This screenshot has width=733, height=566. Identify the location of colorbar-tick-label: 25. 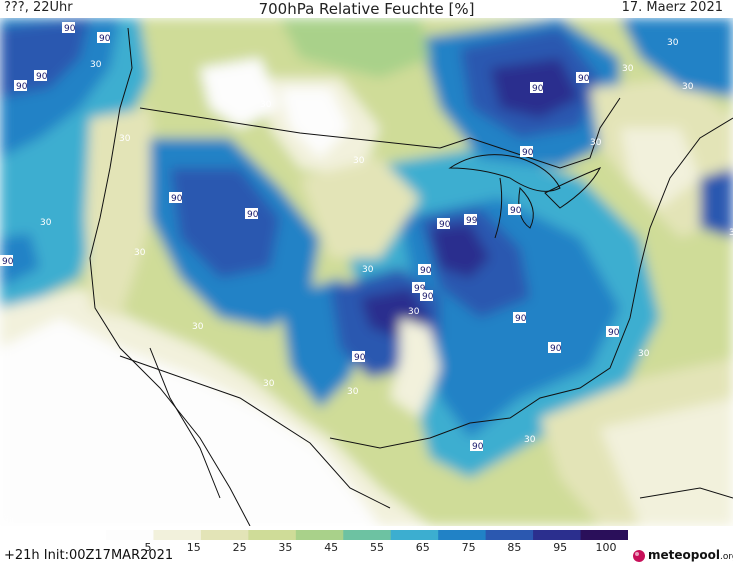
(239, 547).